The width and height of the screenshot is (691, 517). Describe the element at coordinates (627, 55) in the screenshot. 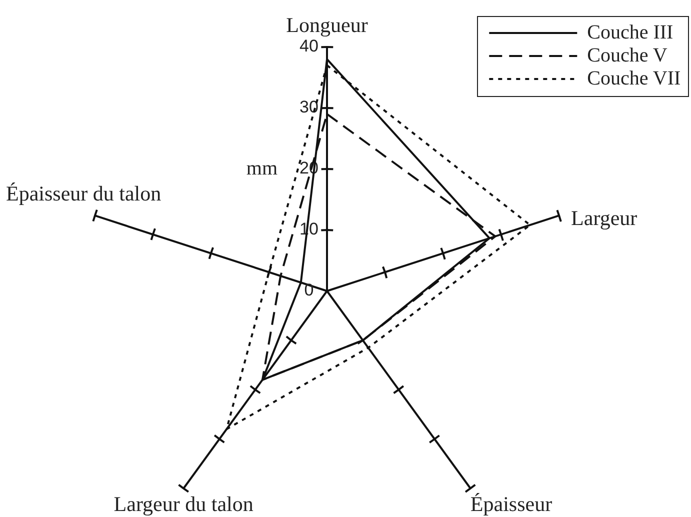

I see `legend-label: Couche V` at that location.